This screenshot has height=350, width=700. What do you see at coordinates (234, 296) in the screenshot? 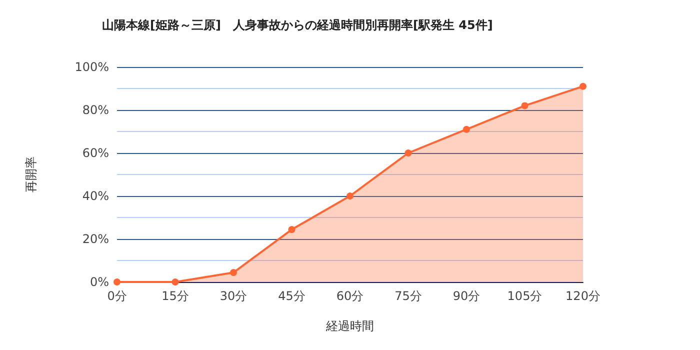
I see `x-tick-label: 30分` at bounding box center [234, 296].